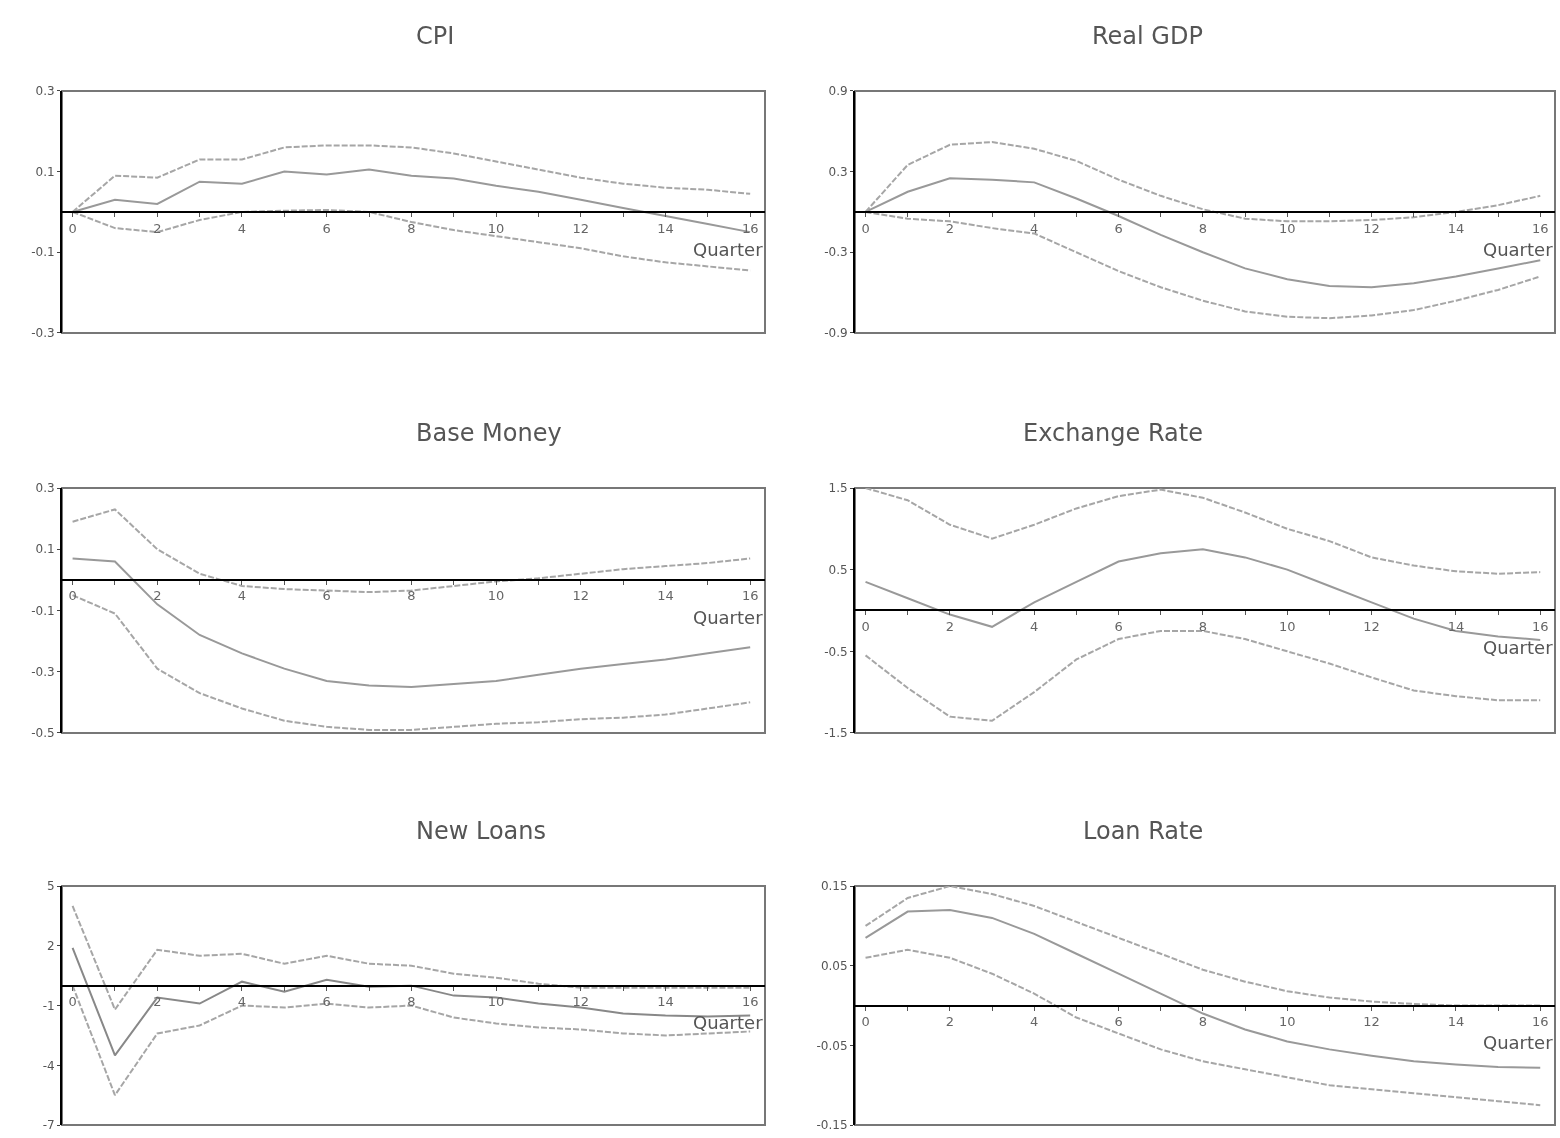 The width and height of the screenshot is (1560, 1138). I want to click on y-tick-label: -0.05, so click(832, 1045).